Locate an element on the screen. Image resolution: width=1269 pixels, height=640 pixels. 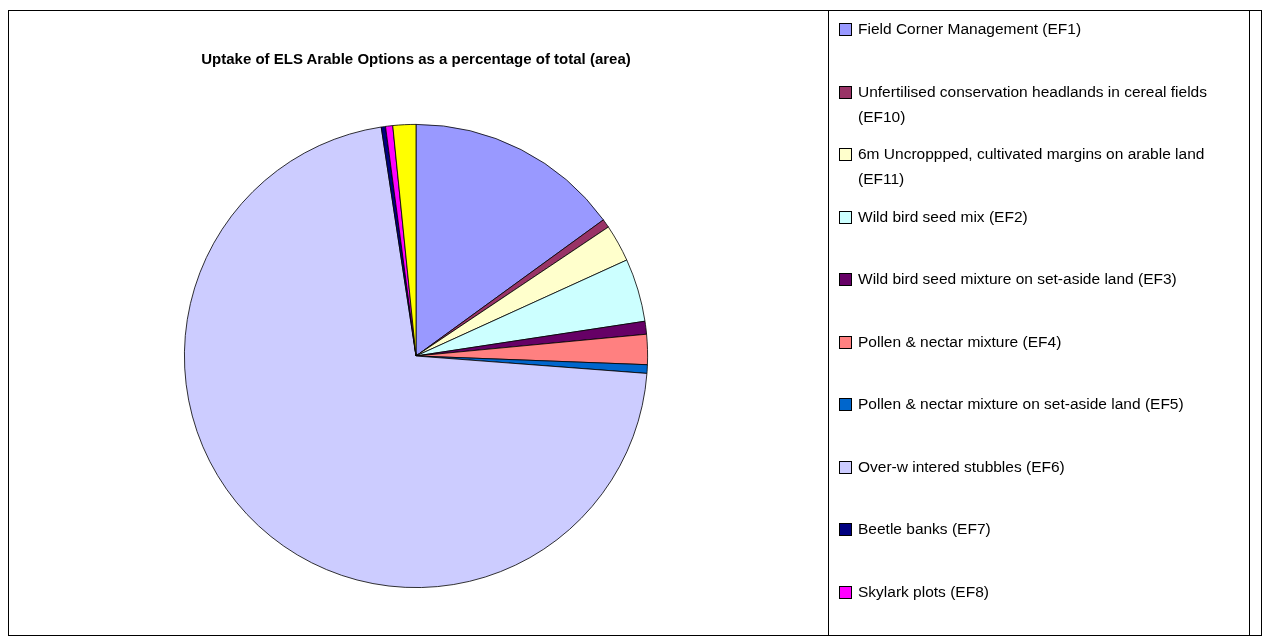
legend-label: Pollen & nectar mixture (EF4) is located at coordinates (960, 341).